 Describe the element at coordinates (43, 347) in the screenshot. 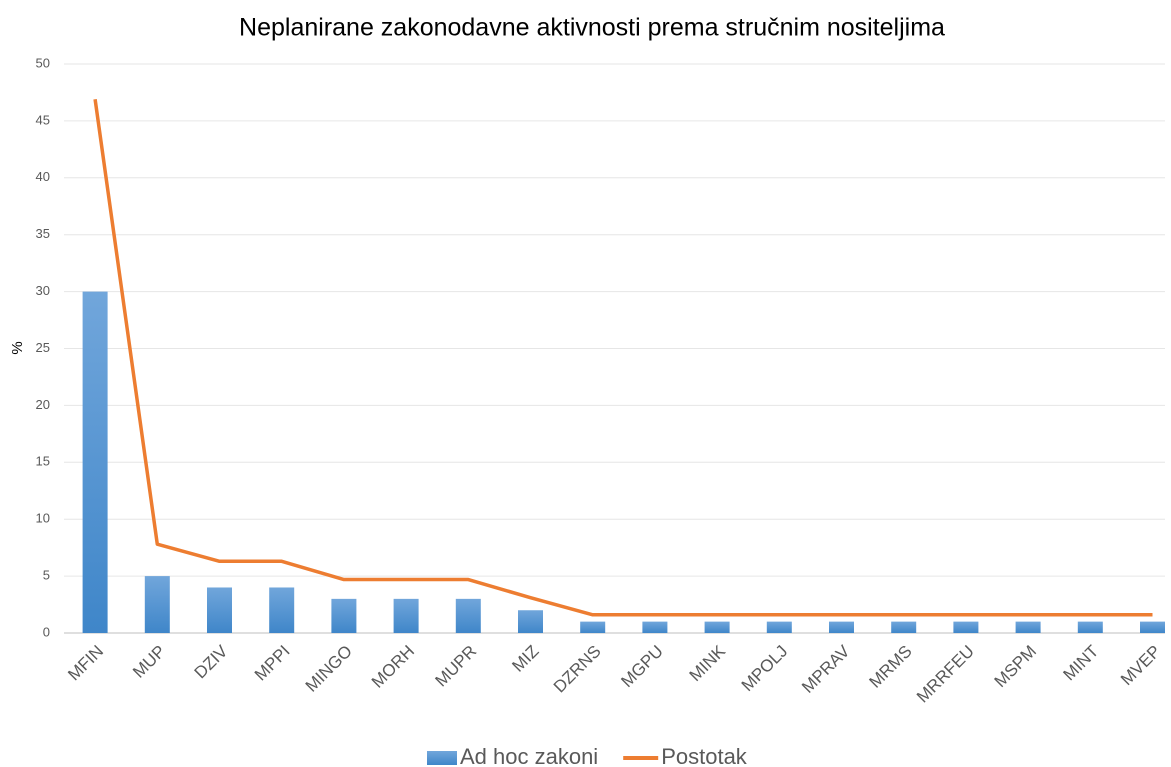

I see `y-tick-label: 25` at that location.